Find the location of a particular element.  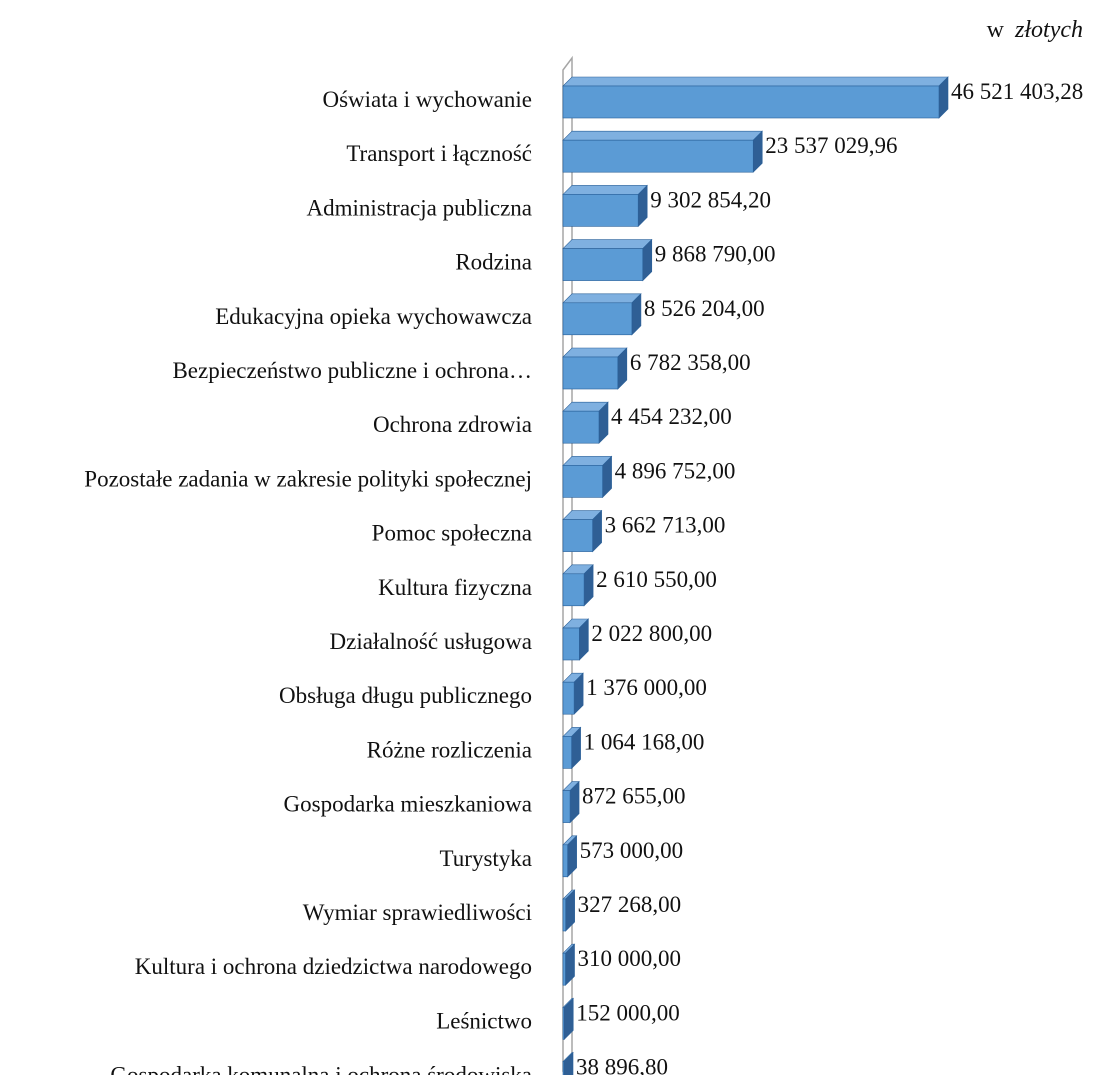

value-label: 310 000,00 is located at coordinates (630, 958).